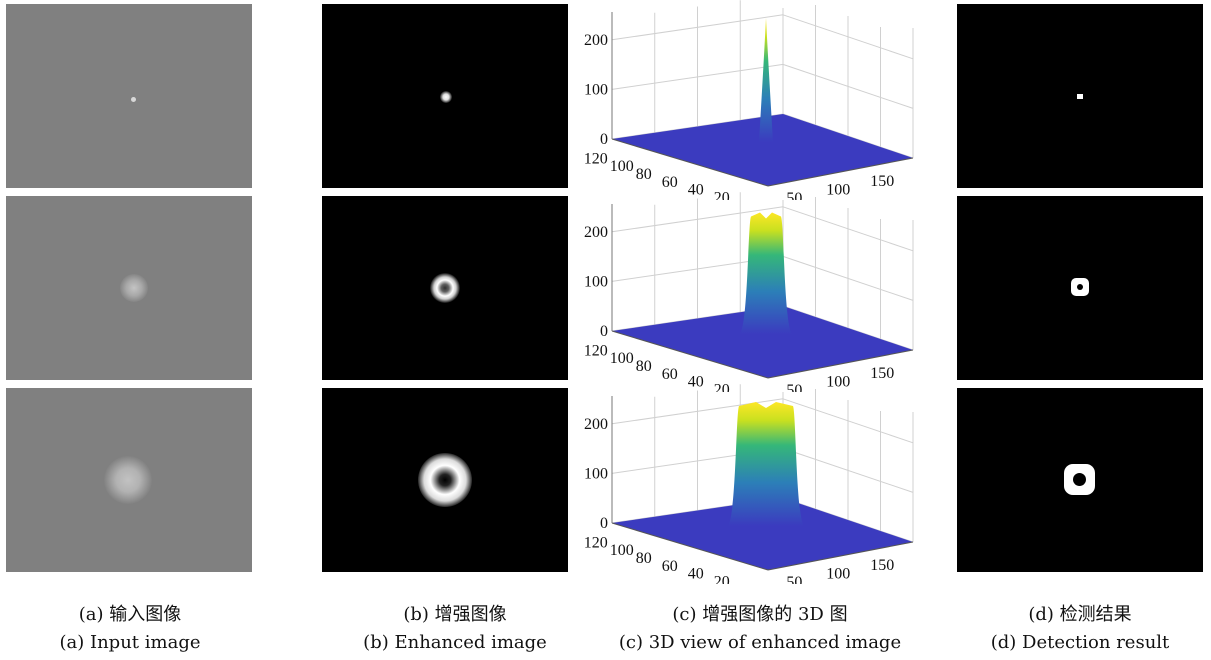 The width and height of the screenshot is (1211, 660). What do you see at coordinates (760, 614) in the screenshot?
I see `caption-c-zh: (c) 增强图像的 3D 图` at bounding box center [760, 614].